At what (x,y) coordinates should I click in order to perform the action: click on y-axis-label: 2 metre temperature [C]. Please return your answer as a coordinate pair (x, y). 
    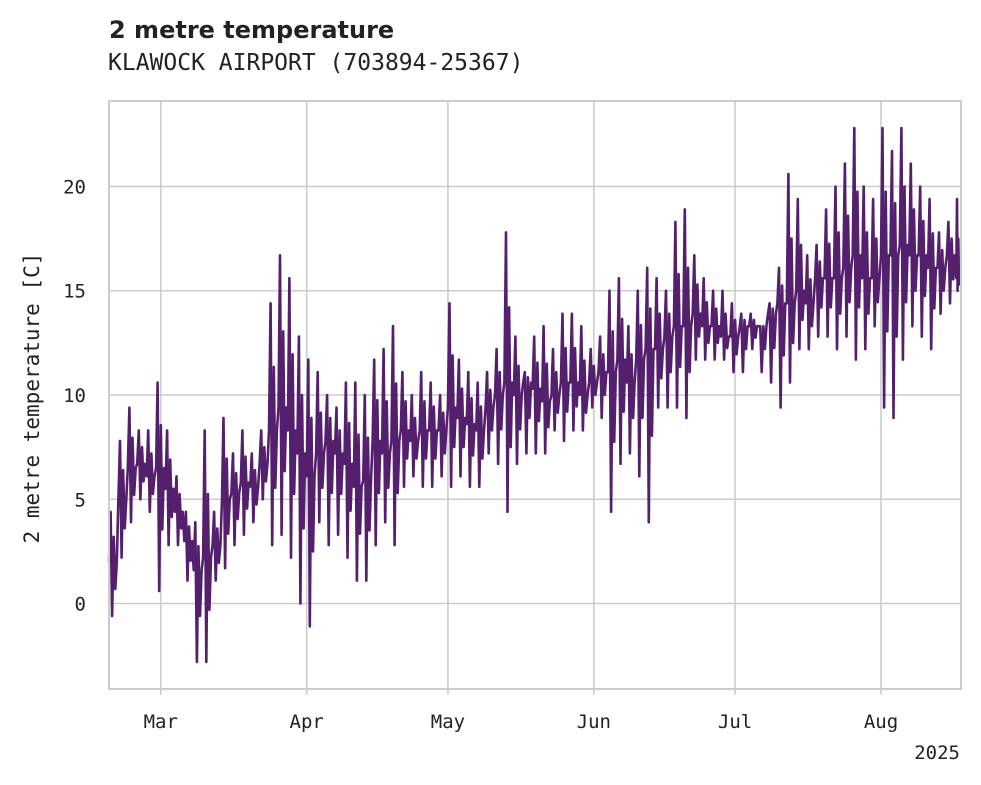
    Looking at the image, I should click on (32, 398).